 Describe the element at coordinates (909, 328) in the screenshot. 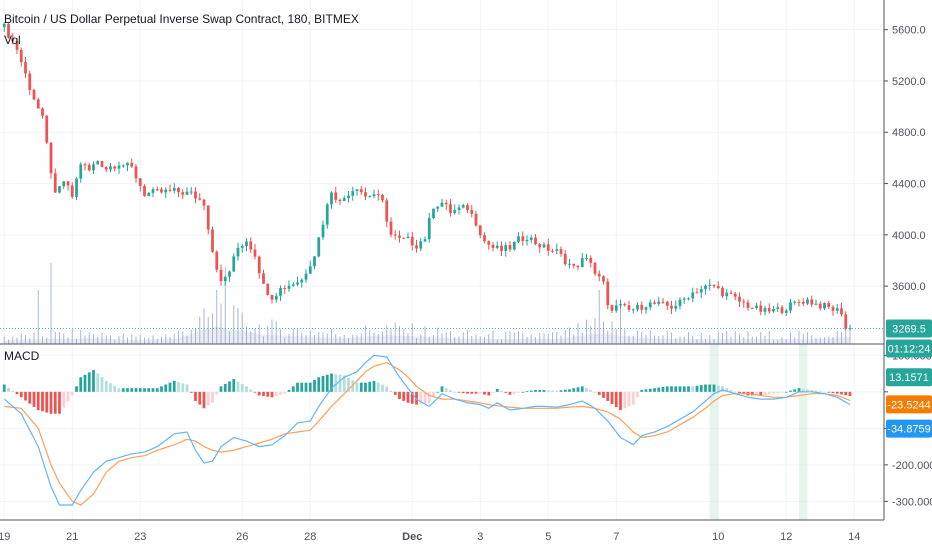

I see `last-price-tag-bg` at that location.